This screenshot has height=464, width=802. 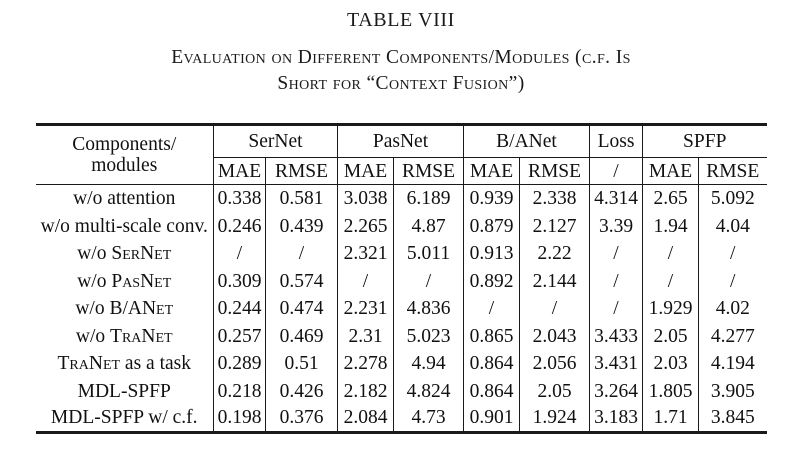 I want to click on data-cell: 2.65, so click(x=670, y=198).